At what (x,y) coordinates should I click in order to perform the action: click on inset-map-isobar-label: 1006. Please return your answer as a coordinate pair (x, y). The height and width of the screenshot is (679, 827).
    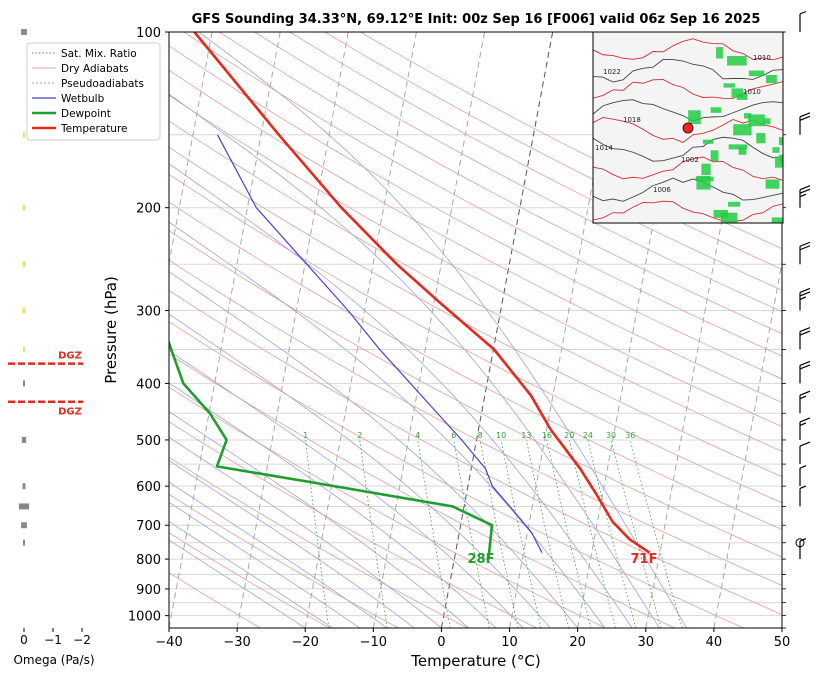
    Looking at the image, I should click on (662, 190).